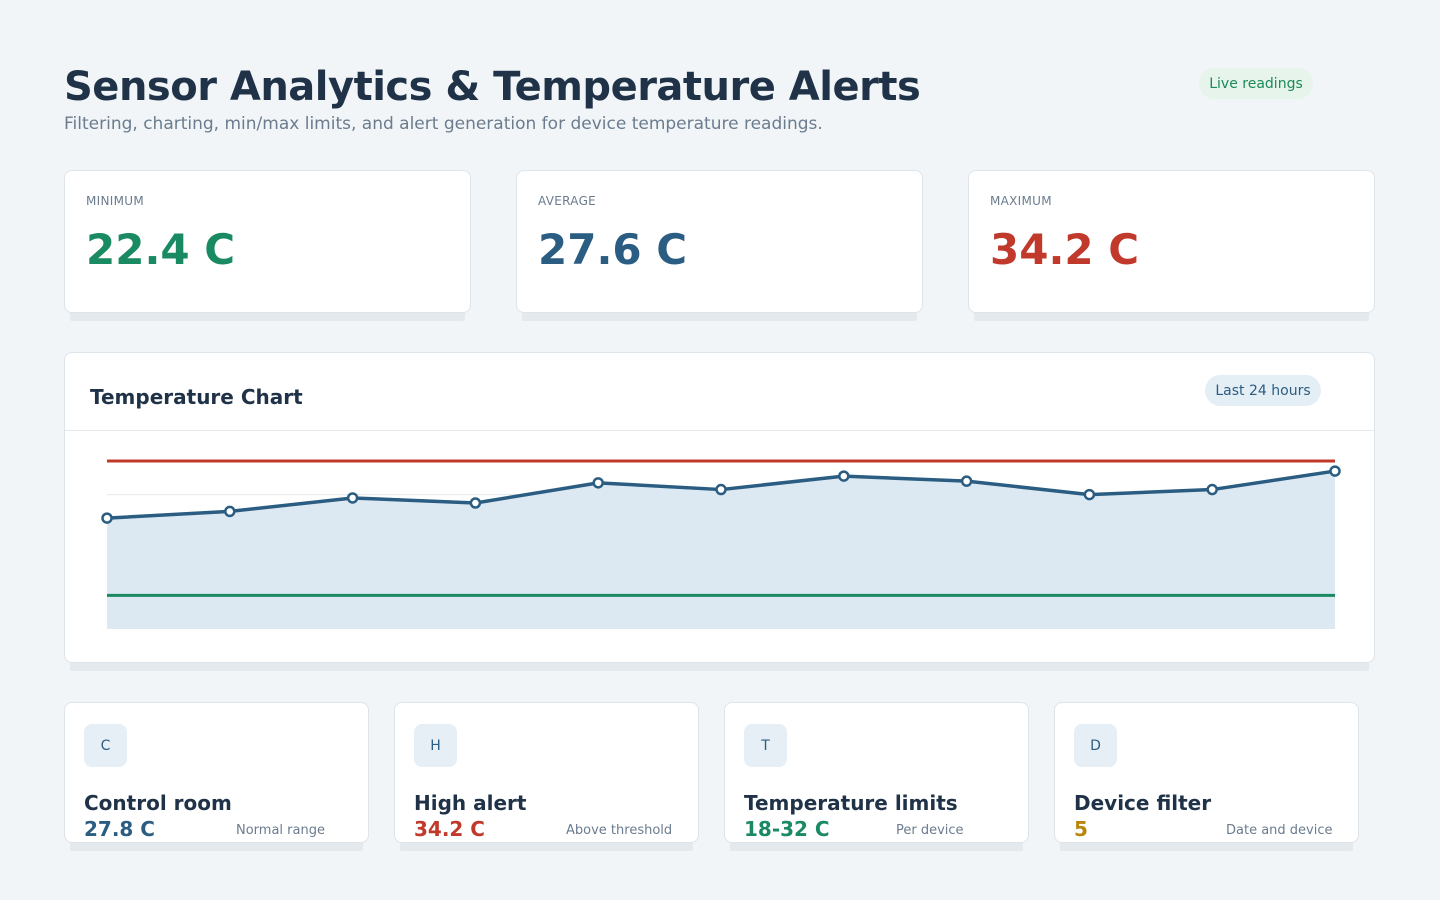 The height and width of the screenshot is (900, 1440). Describe the element at coordinates (280, 830) in the screenshot. I see `info-note: Normal range` at that location.